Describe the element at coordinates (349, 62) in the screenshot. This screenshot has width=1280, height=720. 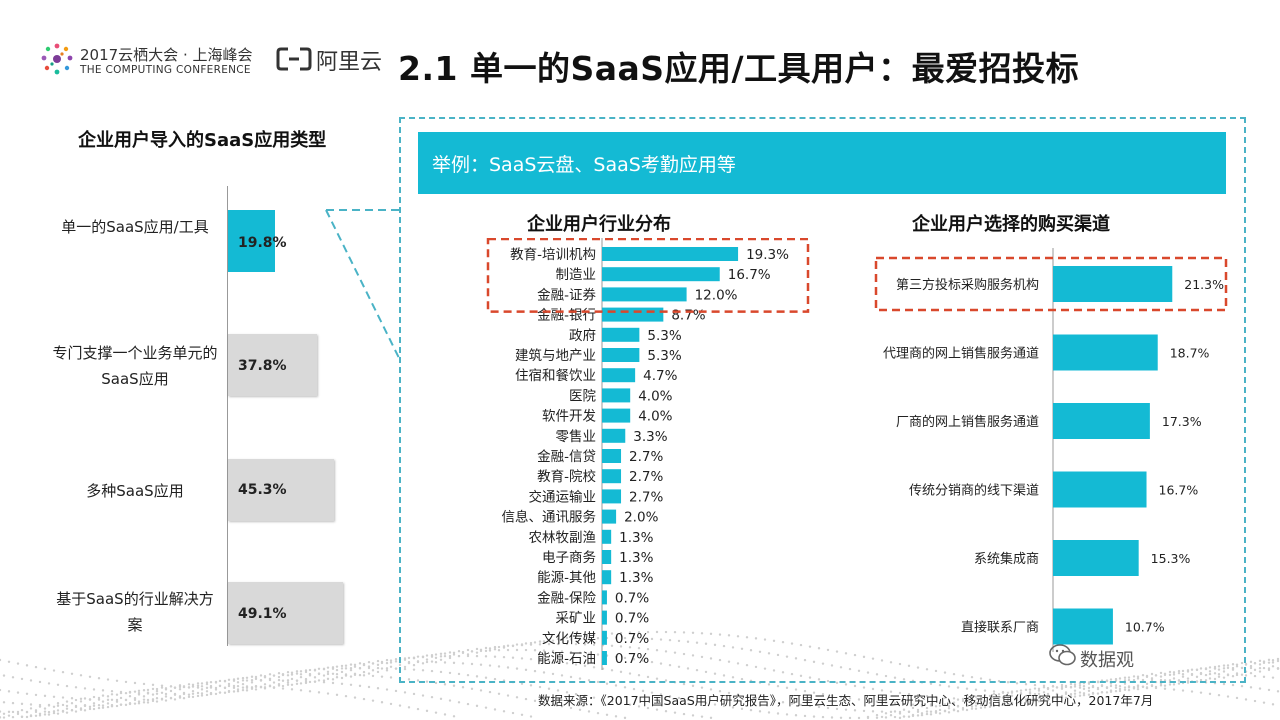
I see `aliyun-brand-text: 阿里云` at that location.